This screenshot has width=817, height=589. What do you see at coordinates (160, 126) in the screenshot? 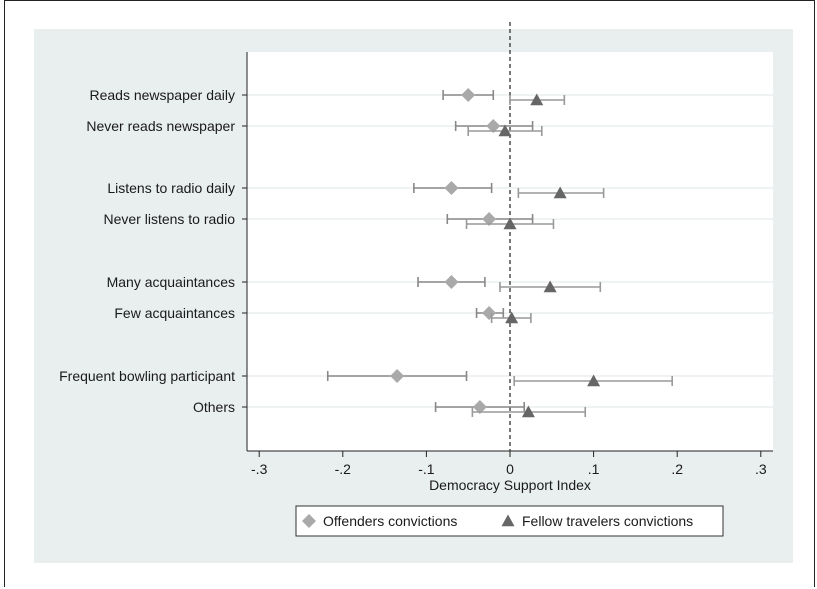
I see `y-label-1: Never reads newspaper` at bounding box center [160, 126].